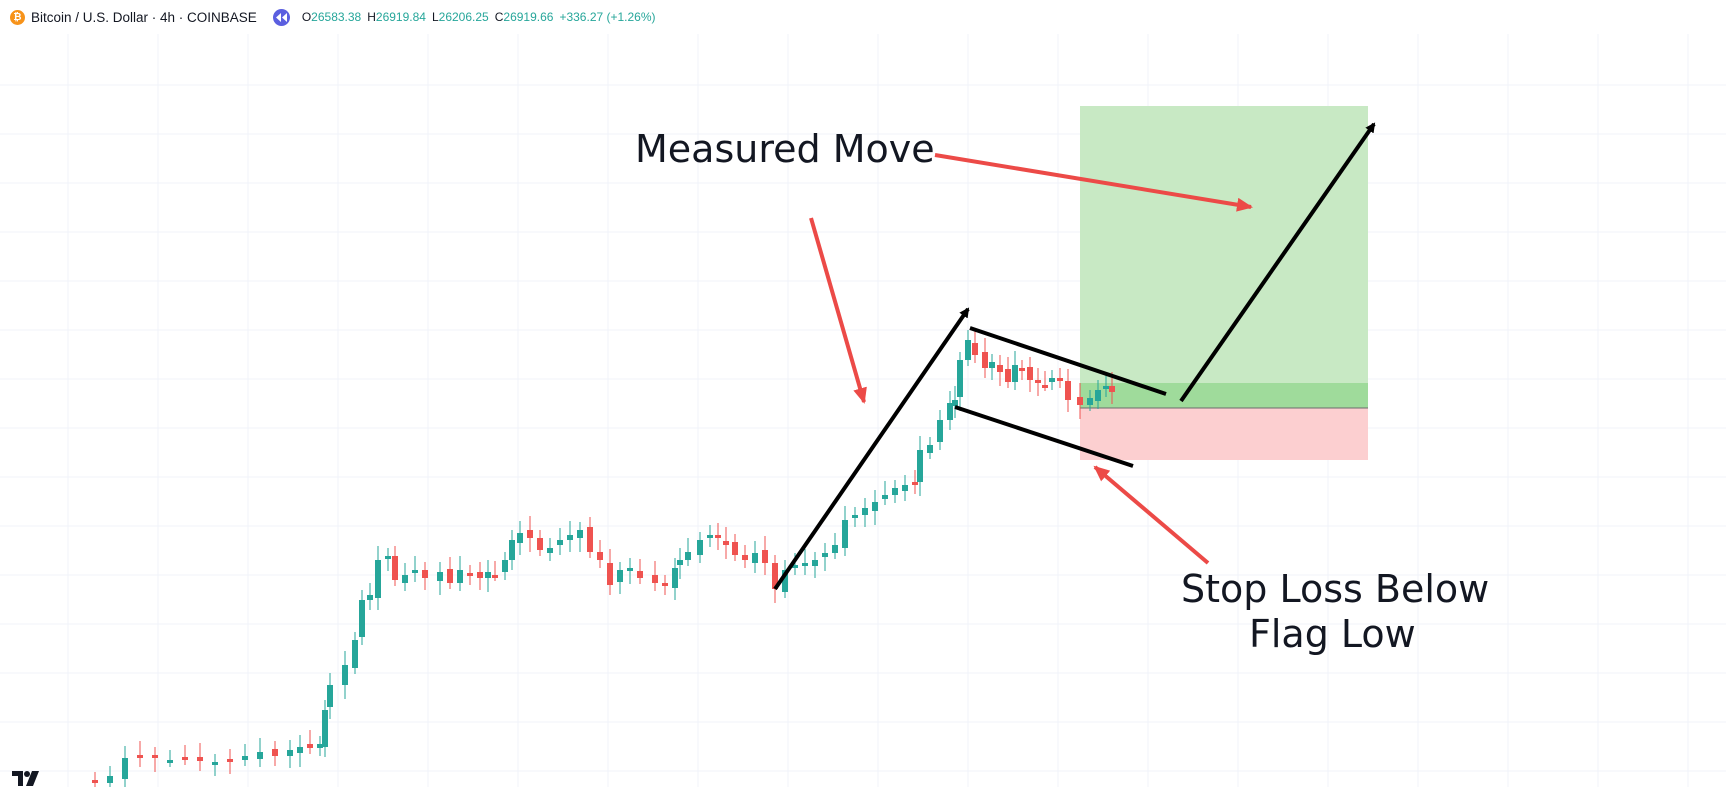  What do you see at coordinates (785, 149) in the screenshot?
I see `measured-move-label: Measured Move` at bounding box center [785, 149].